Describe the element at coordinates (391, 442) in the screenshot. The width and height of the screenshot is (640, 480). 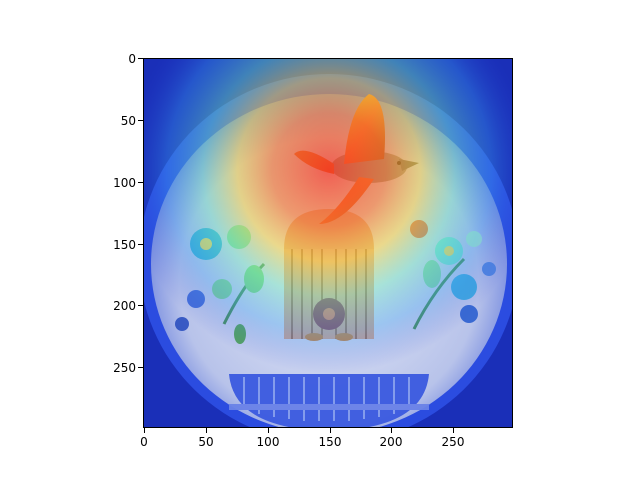
I see `x-tick-label: 200` at that location.